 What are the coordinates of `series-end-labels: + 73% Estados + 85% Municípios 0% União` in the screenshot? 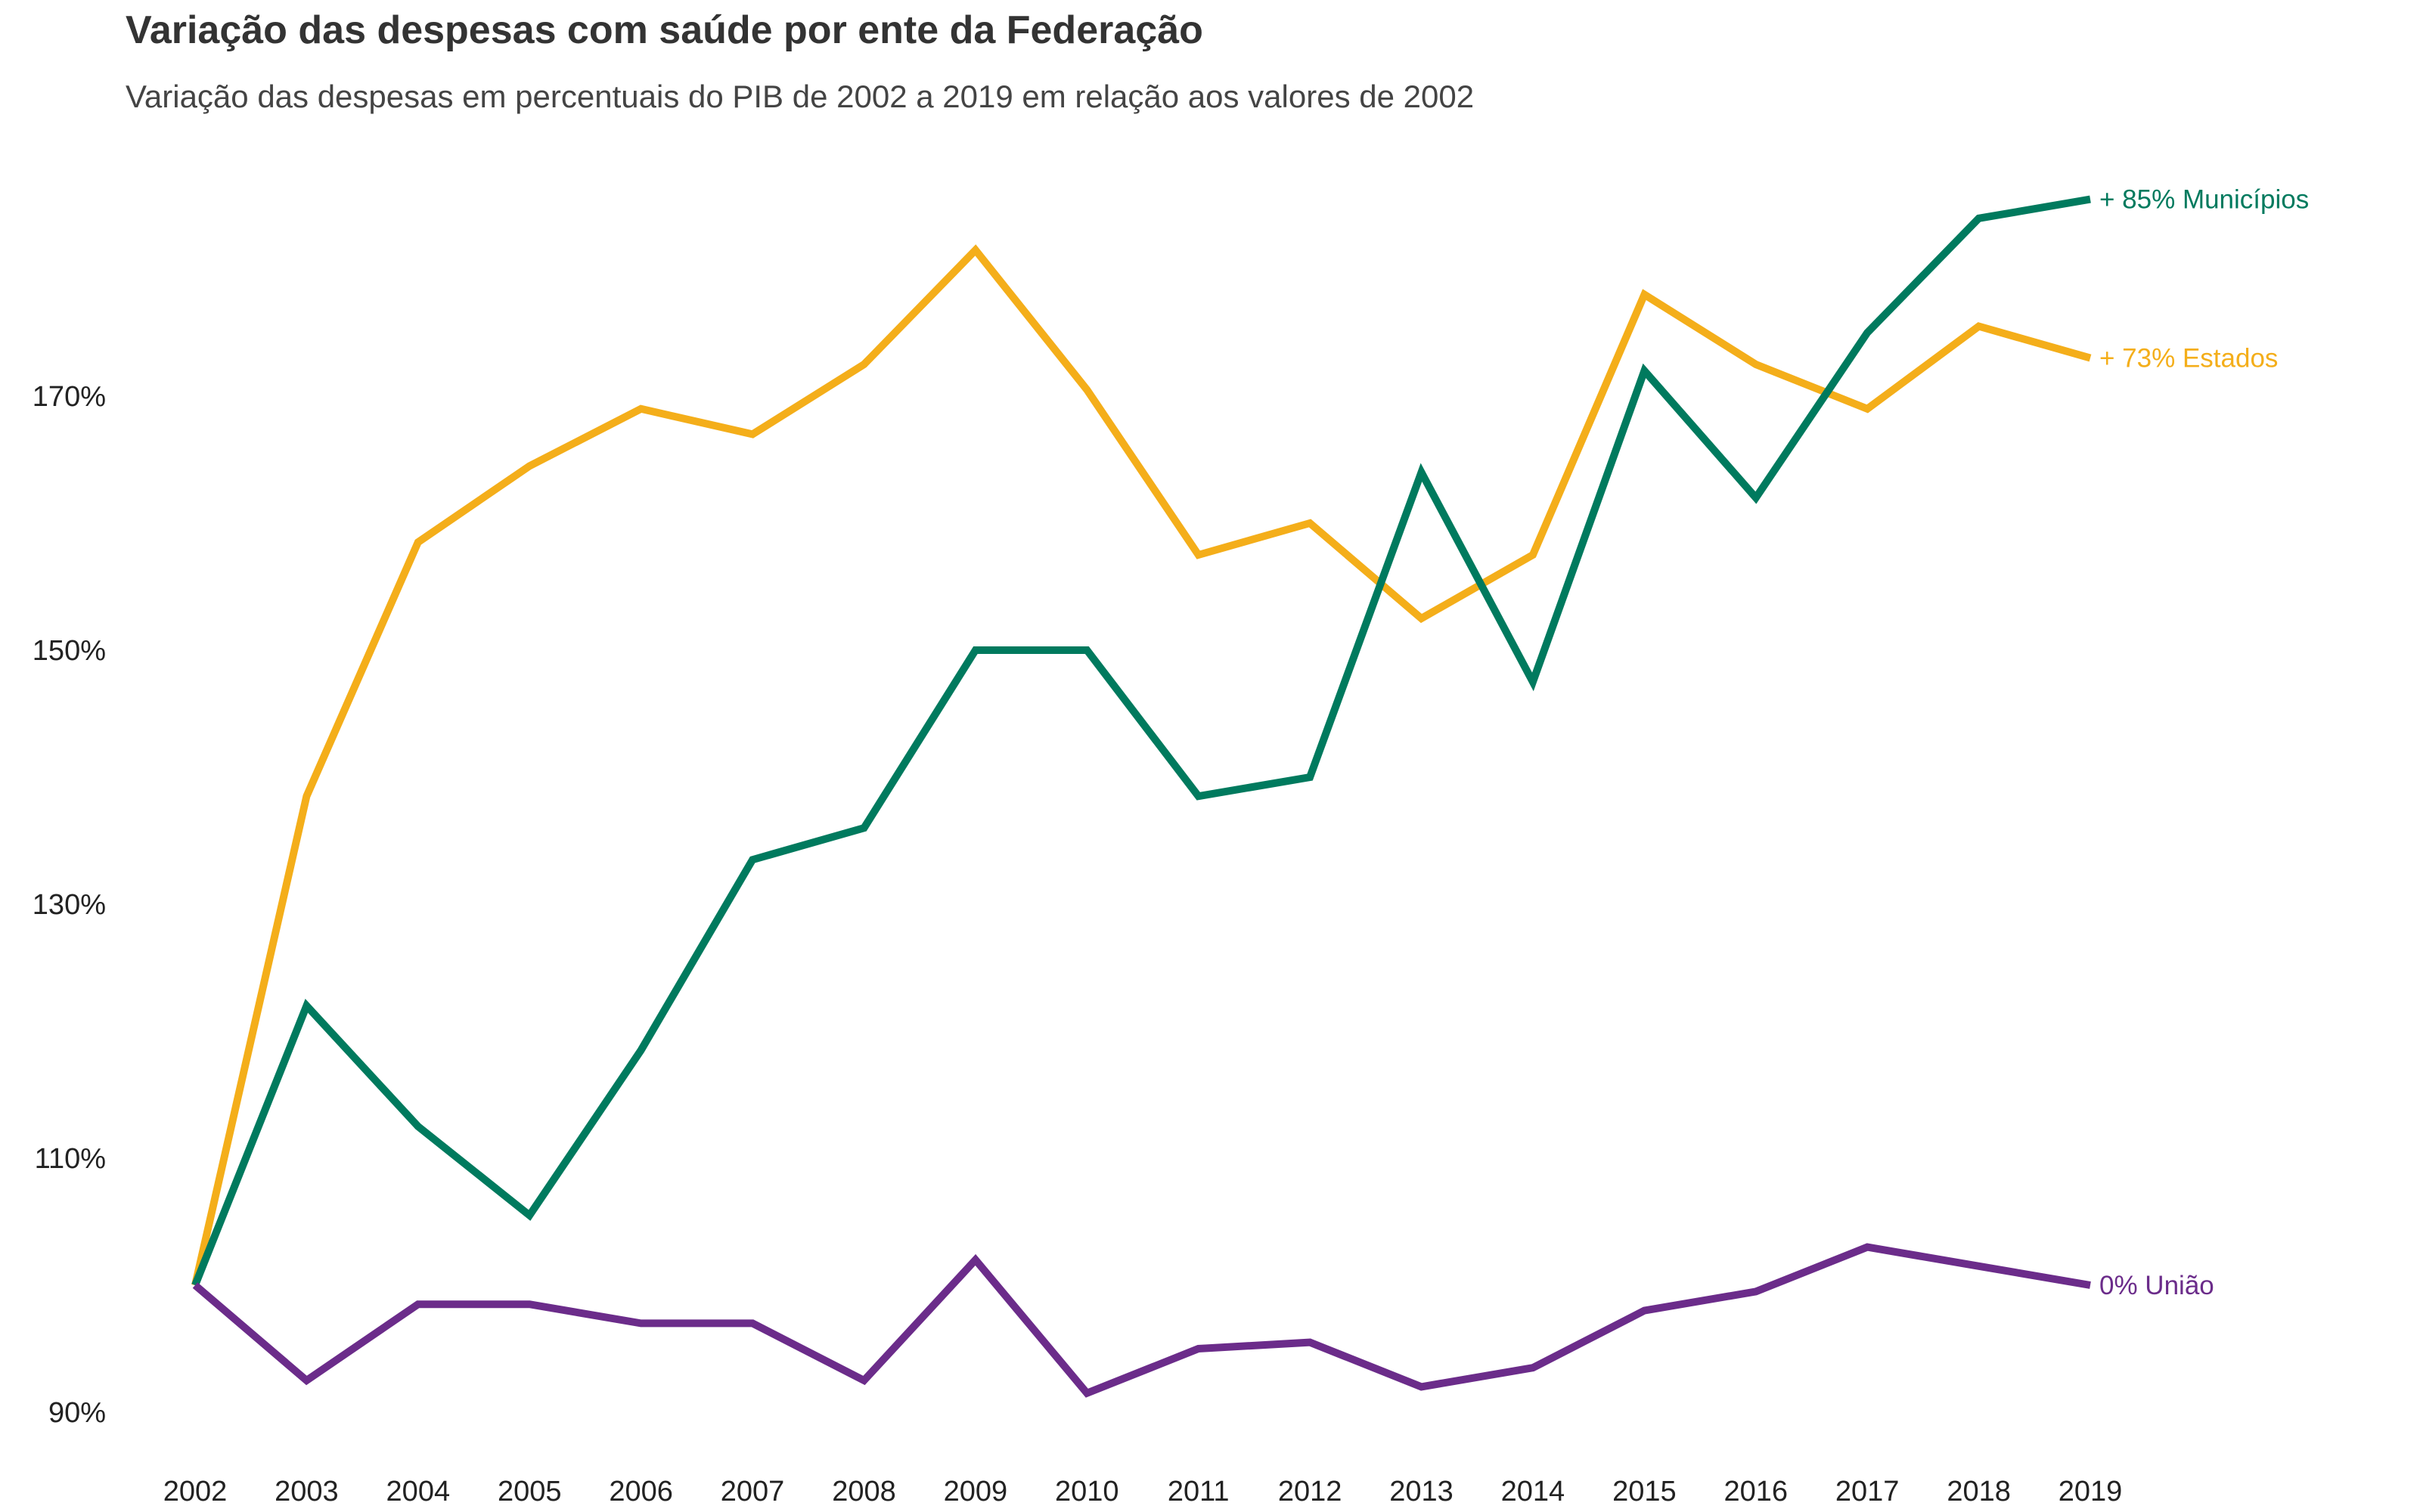 It's located at (2204, 743).